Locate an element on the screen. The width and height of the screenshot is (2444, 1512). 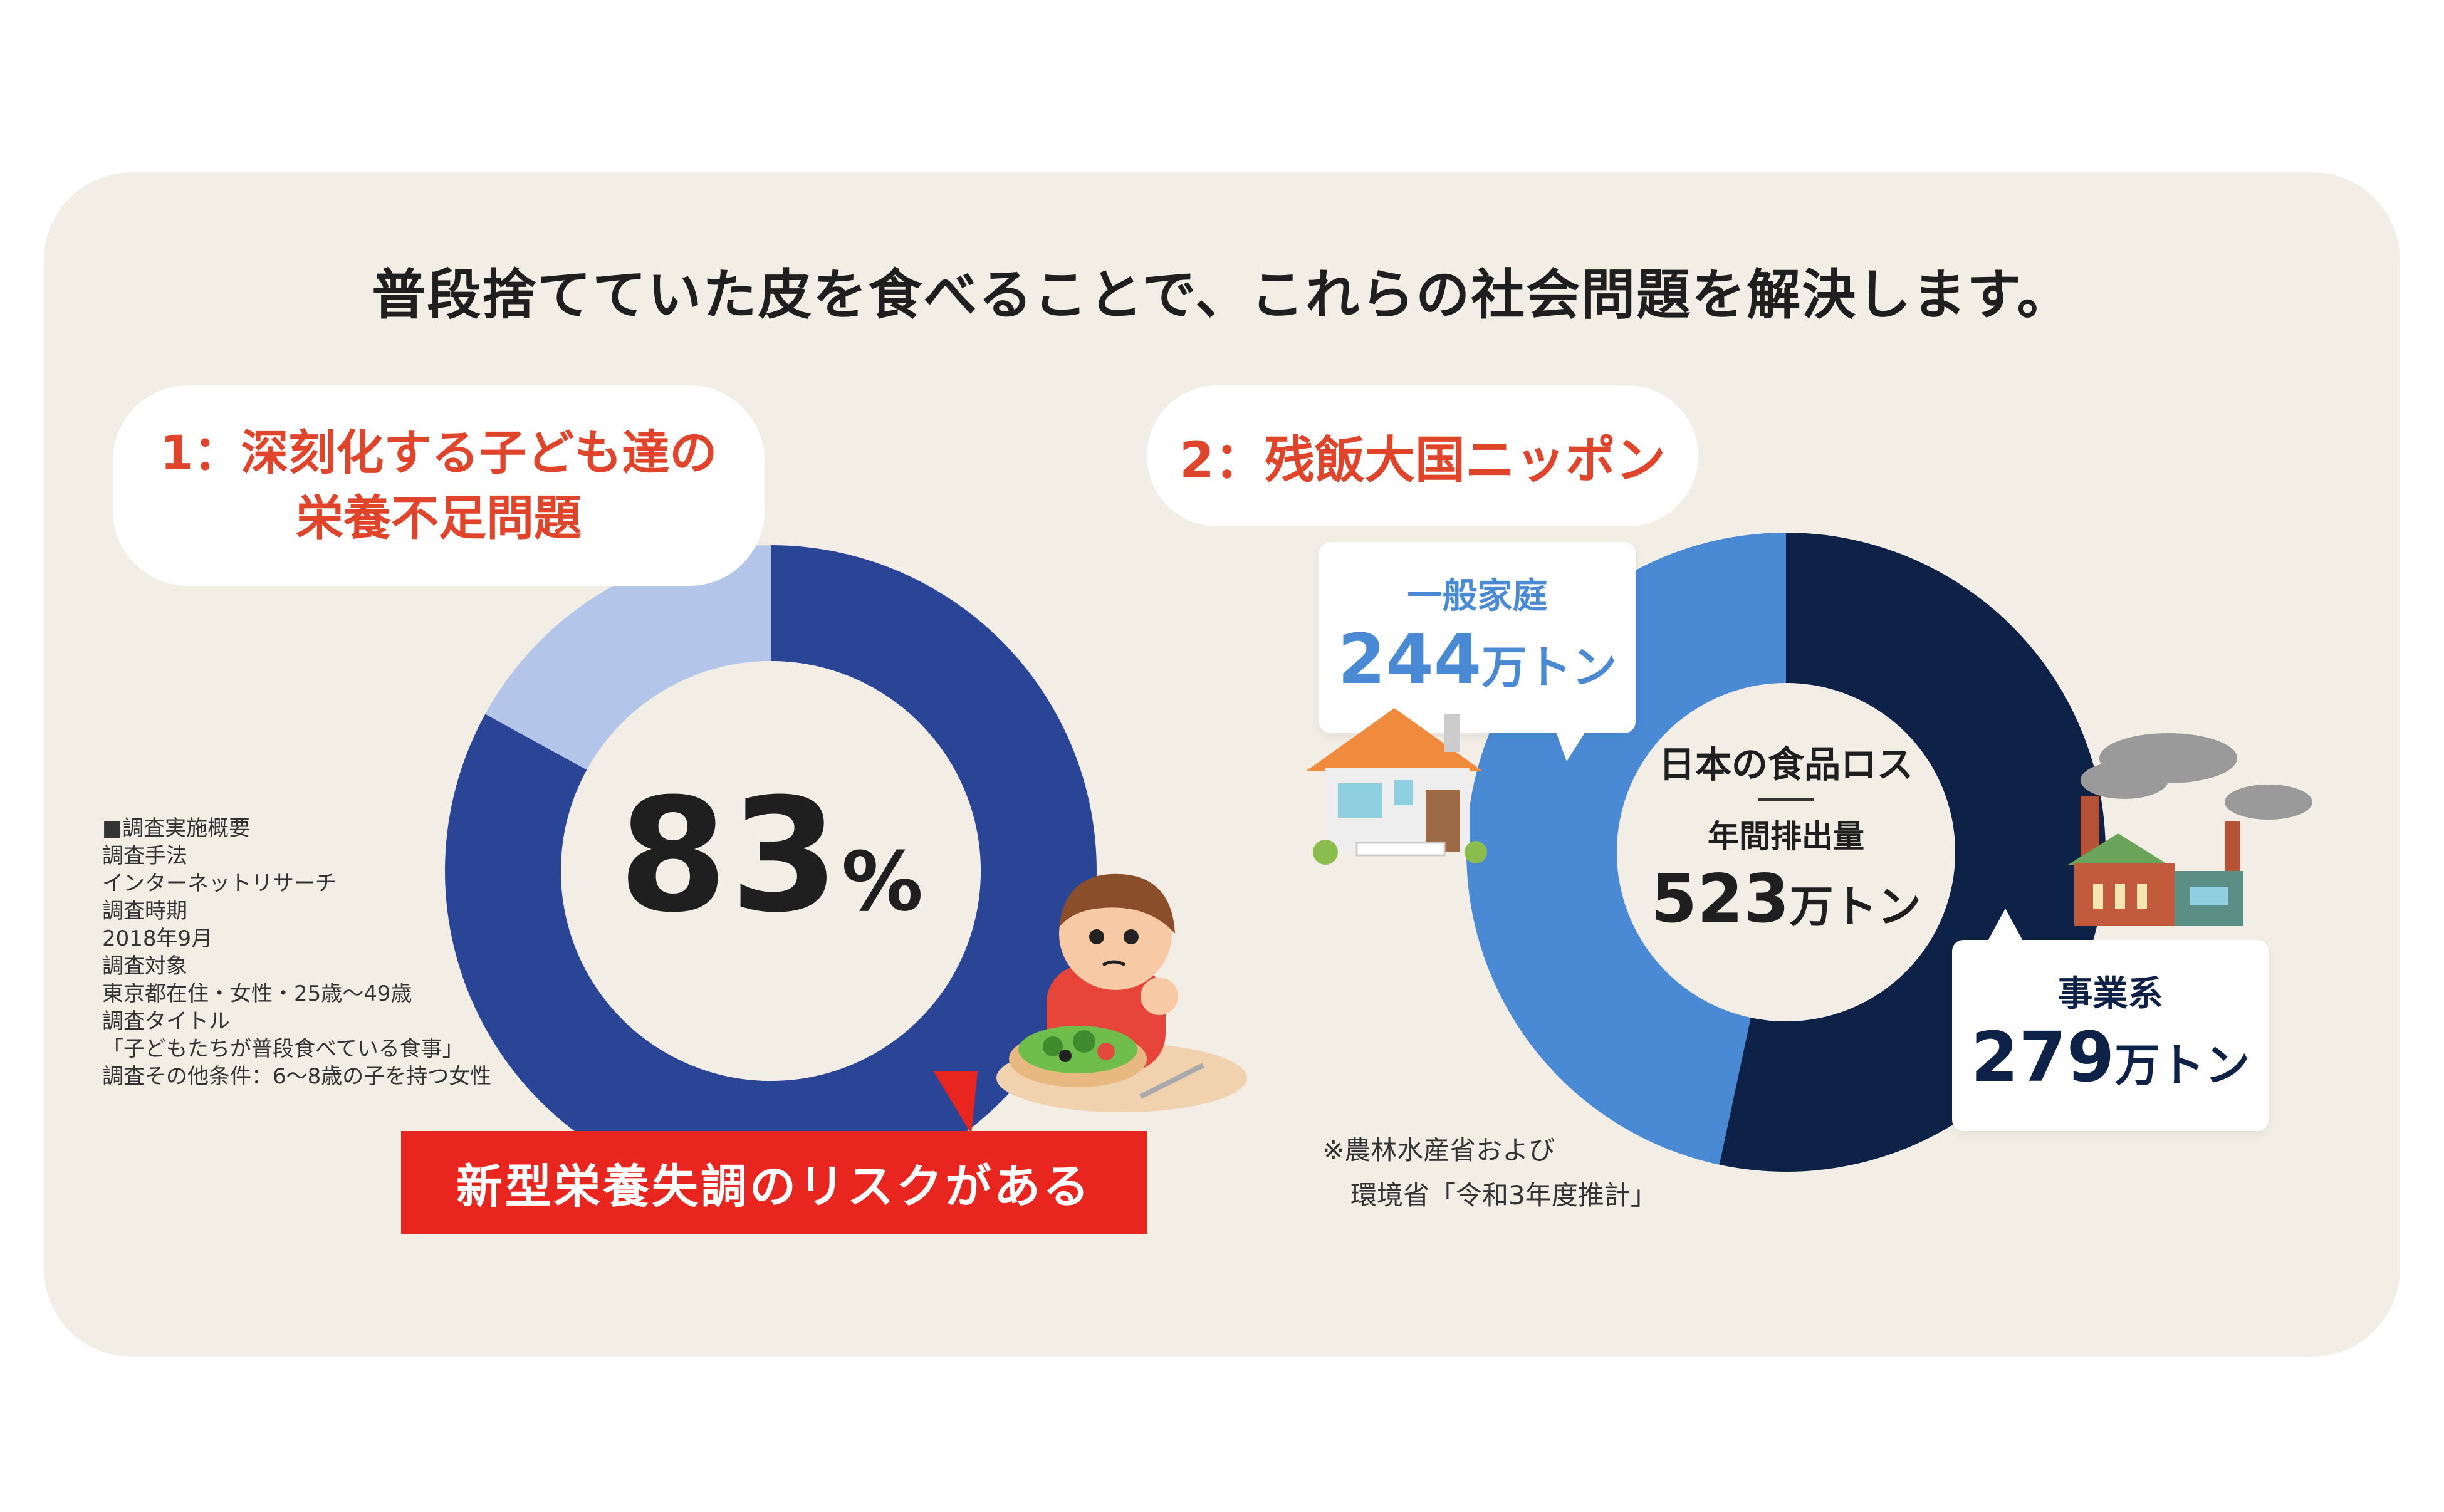
donut1-hole is located at coordinates (771, 871).